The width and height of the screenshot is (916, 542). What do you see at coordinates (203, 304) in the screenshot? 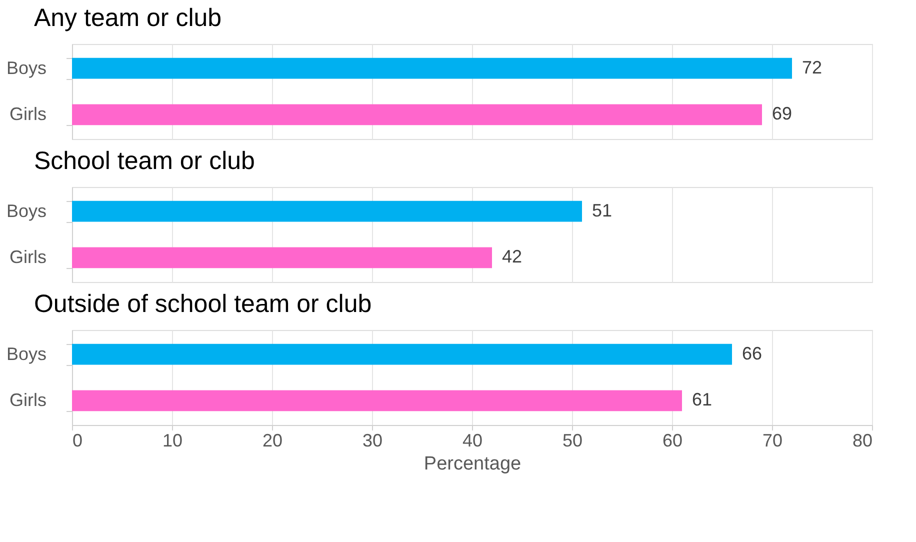
I see `chart-title: Outside of school team or club` at bounding box center [203, 304].